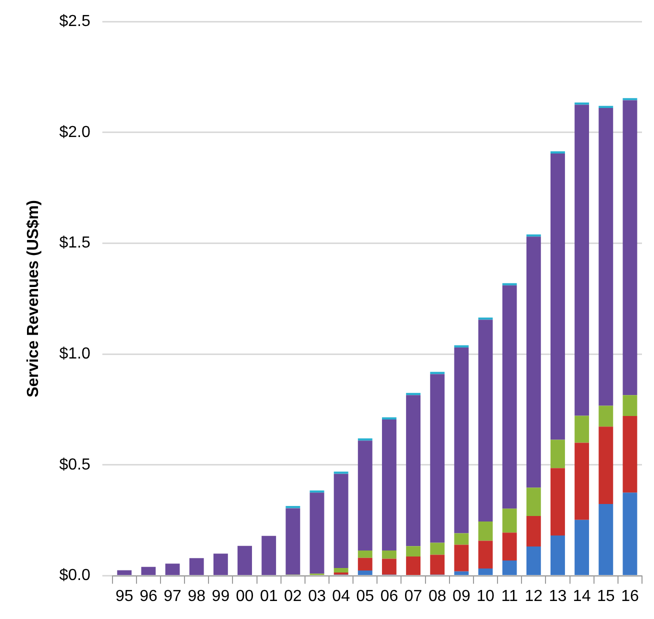  Describe the element at coordinates (509, 596) in the screenshot. I see `x-tick-label: 11` at that location.